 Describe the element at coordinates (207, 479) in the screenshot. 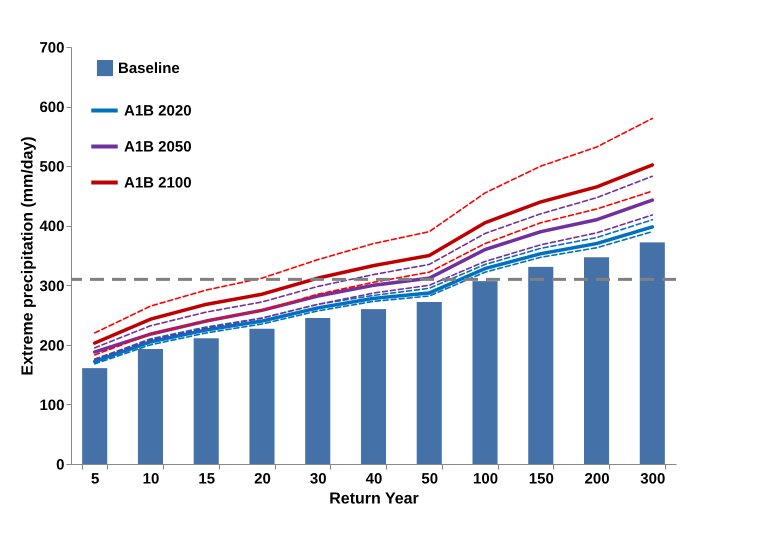

I see `x-tick-label: 15` at that location.